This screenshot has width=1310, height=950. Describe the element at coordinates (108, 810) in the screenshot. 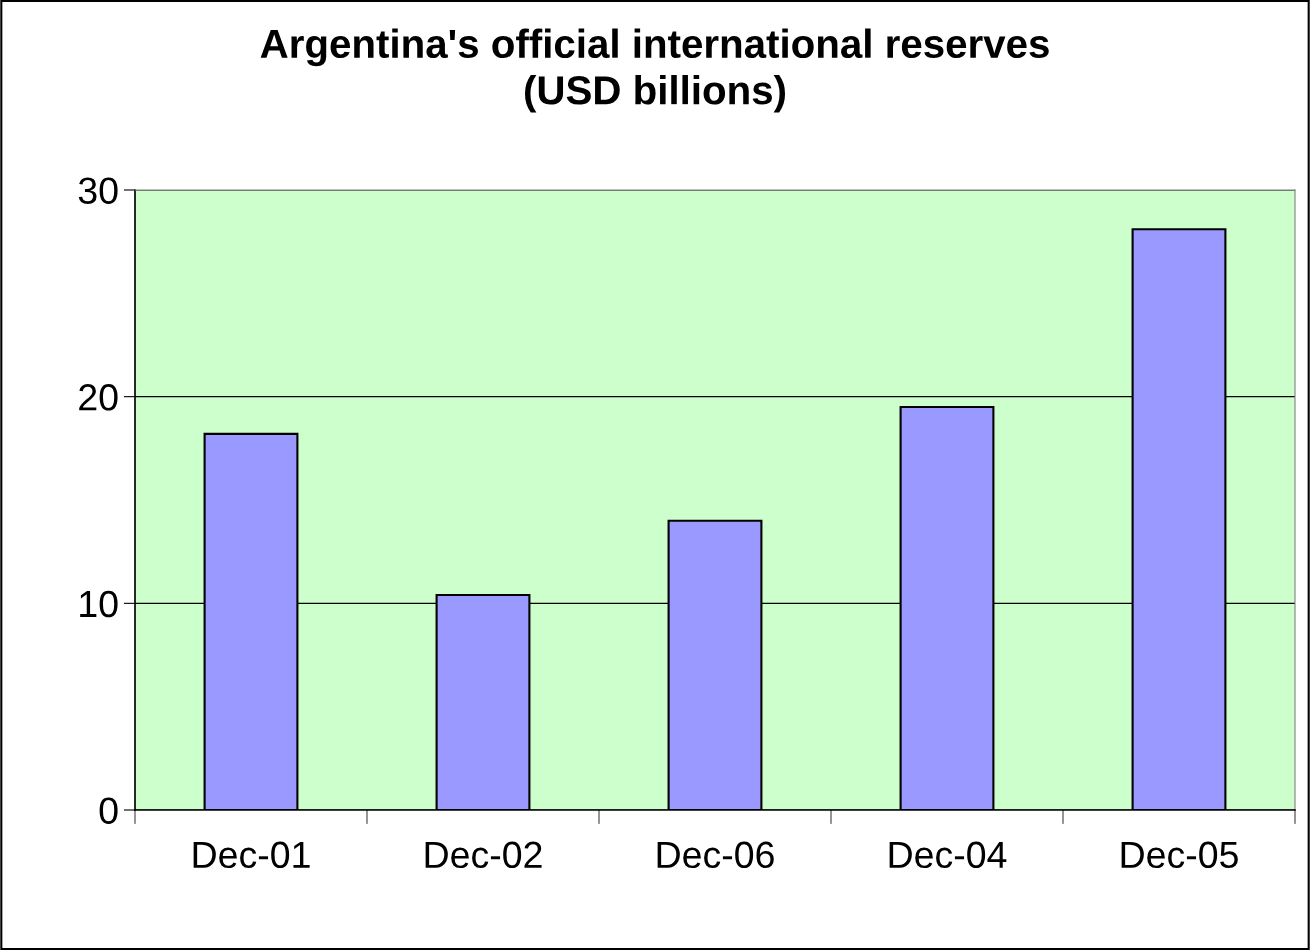

I see `y-tick-label: 0` at that location.